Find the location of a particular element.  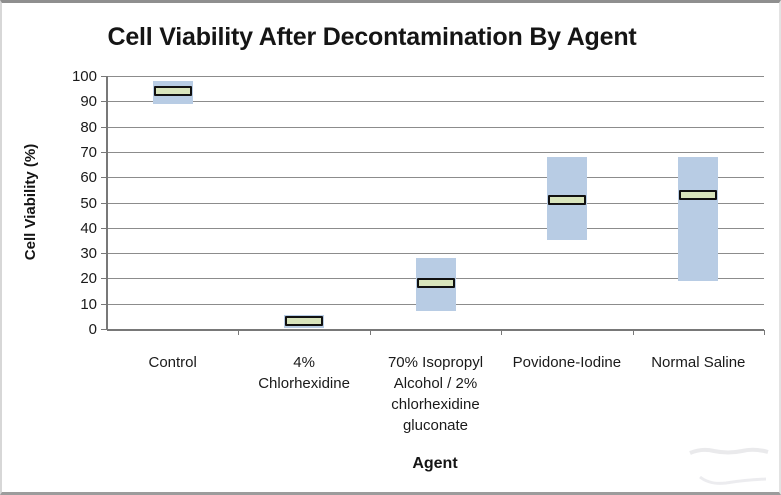

x-tick-label: Povidone-Iodine is located at coordinates (567, 362).